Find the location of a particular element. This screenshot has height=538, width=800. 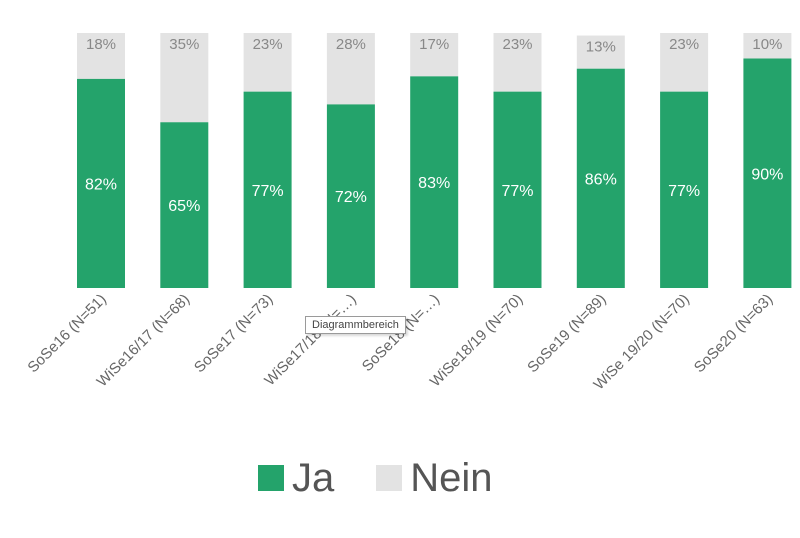

data-label-ja: 90% is located at coordinates (767, 174).